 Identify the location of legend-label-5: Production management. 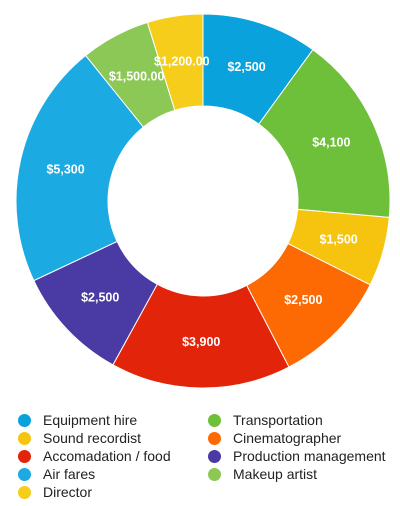
(309, 456).